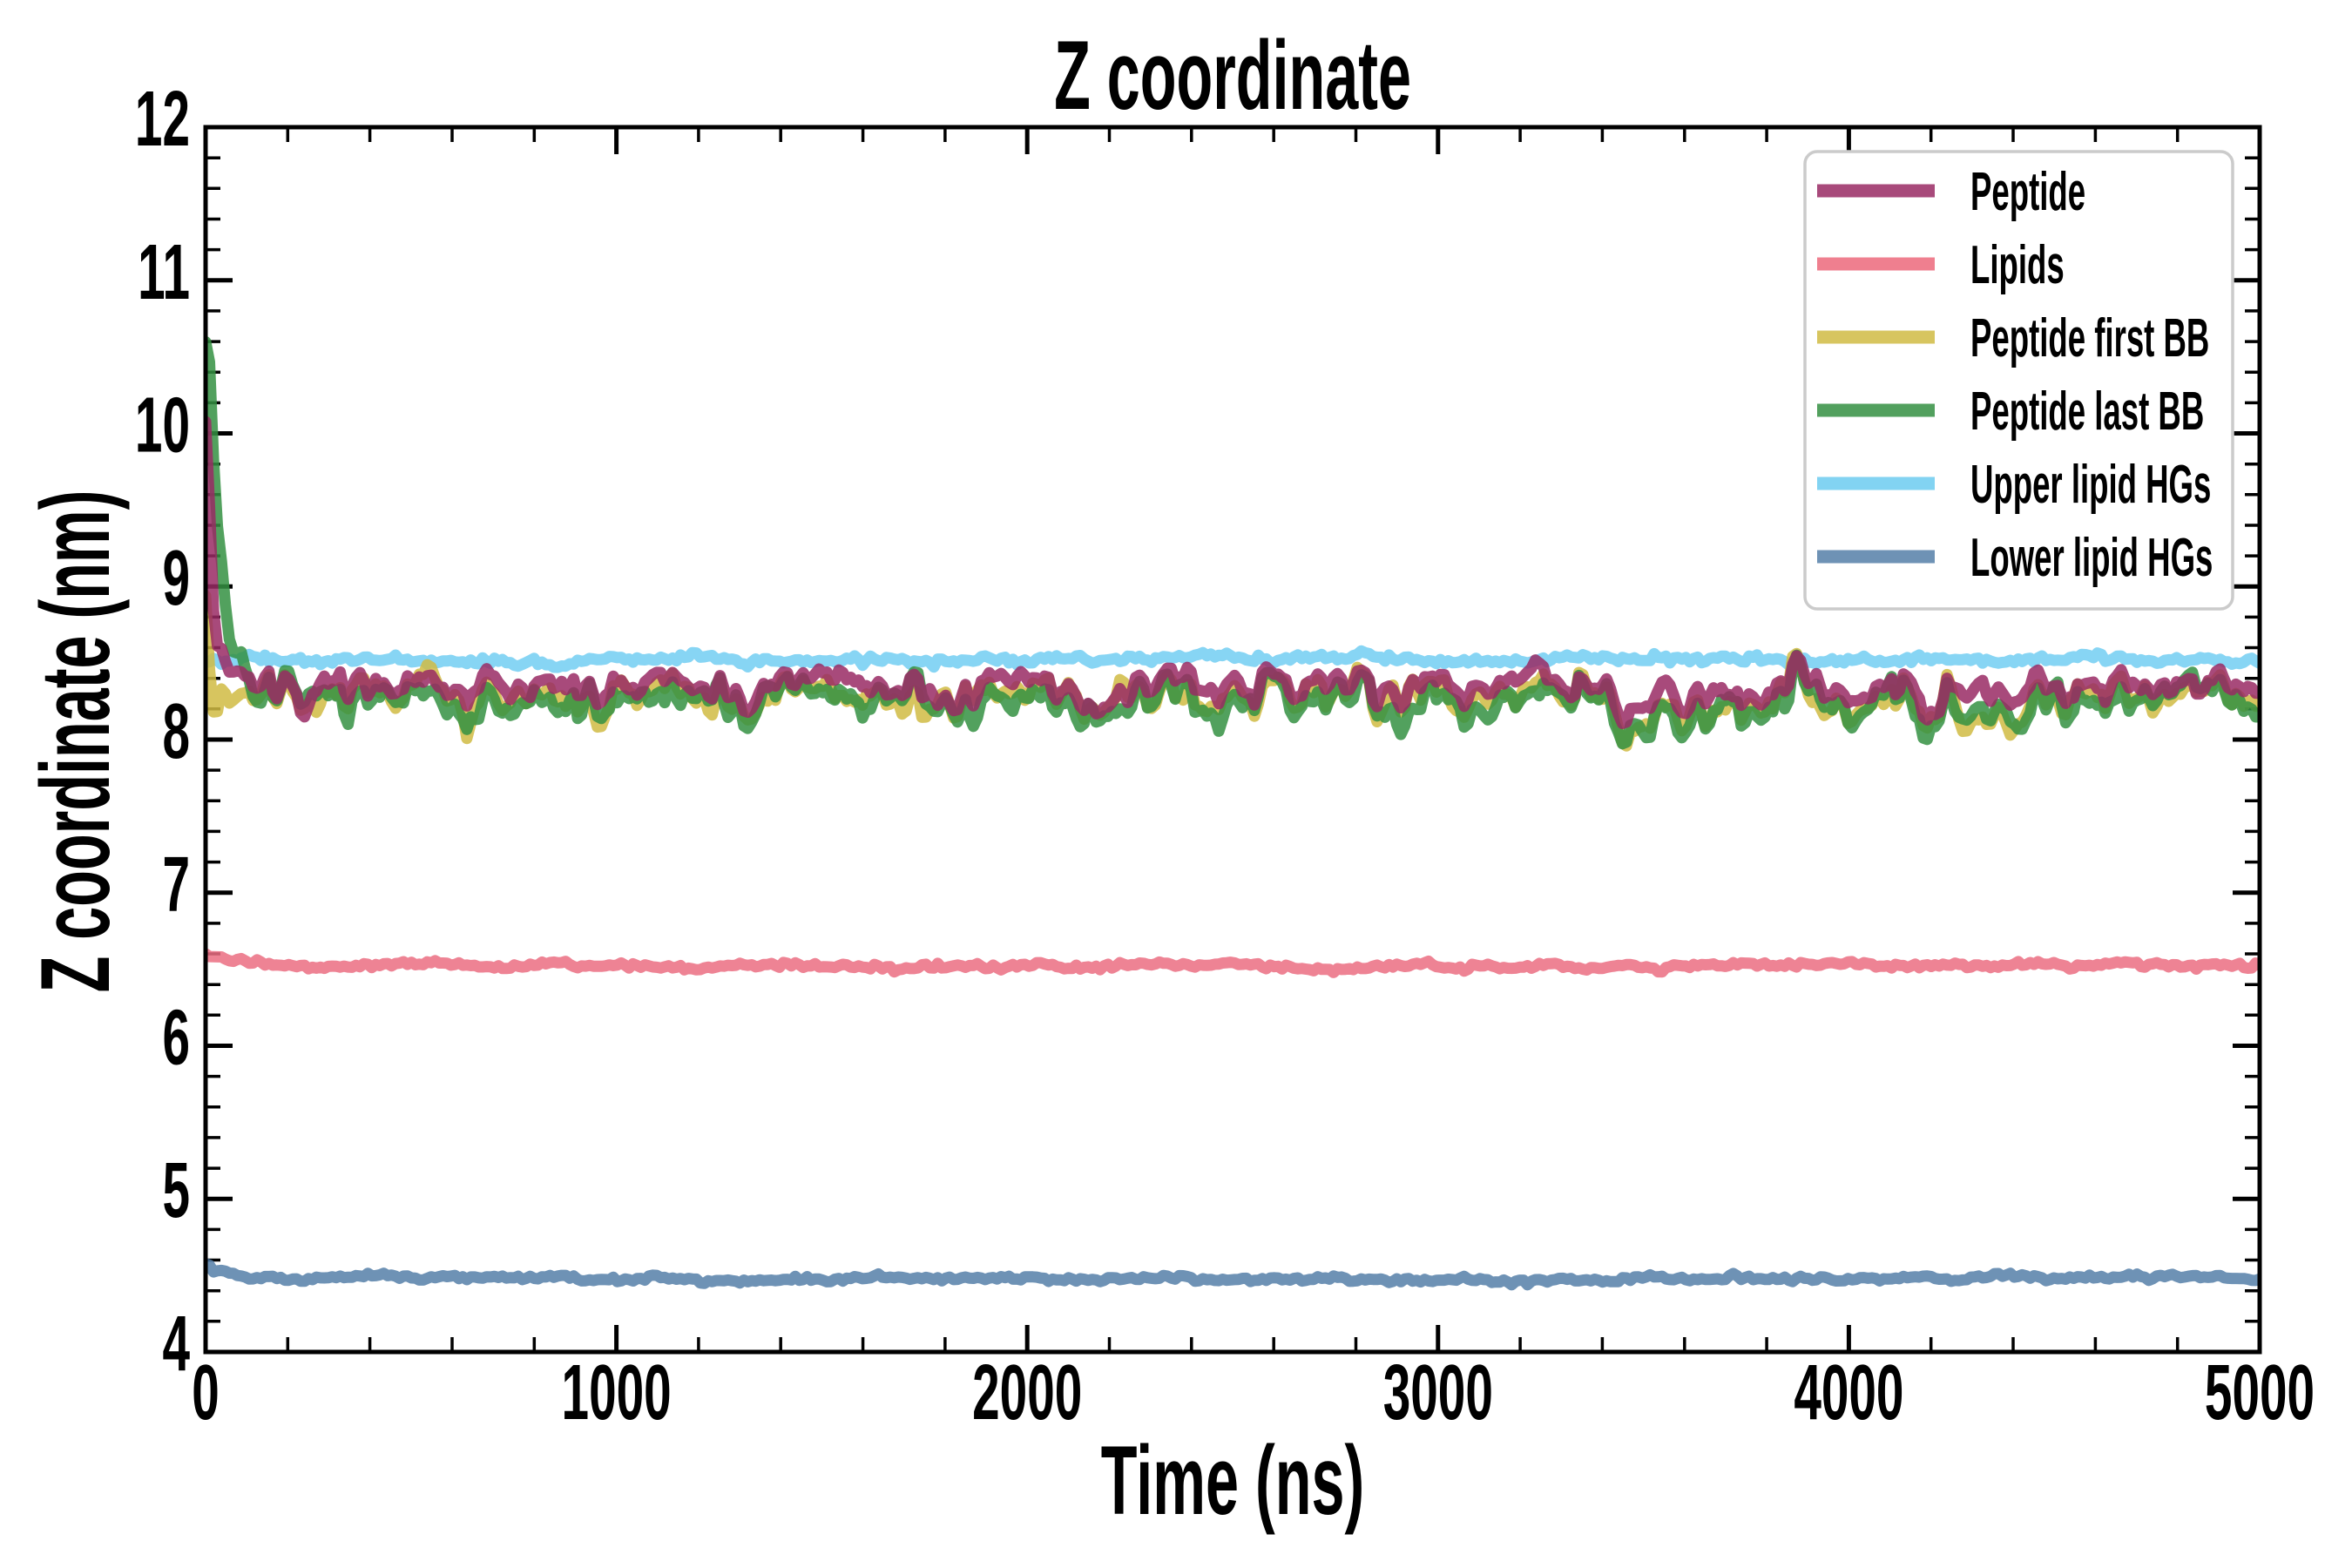 This screenshot has width=2352, height=1568. What do you see at coordinates (164, 271) in the screenshot?
I see `svg-text: 11` at bounding box center [164, 271].